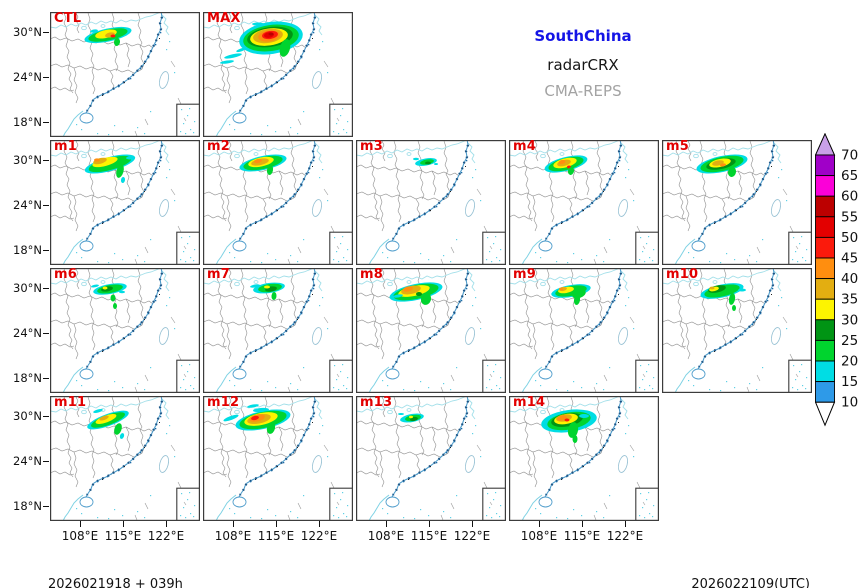 This screenshot has width=860, height=588. I want to click on panel-m8: m8, so click(431, 330).